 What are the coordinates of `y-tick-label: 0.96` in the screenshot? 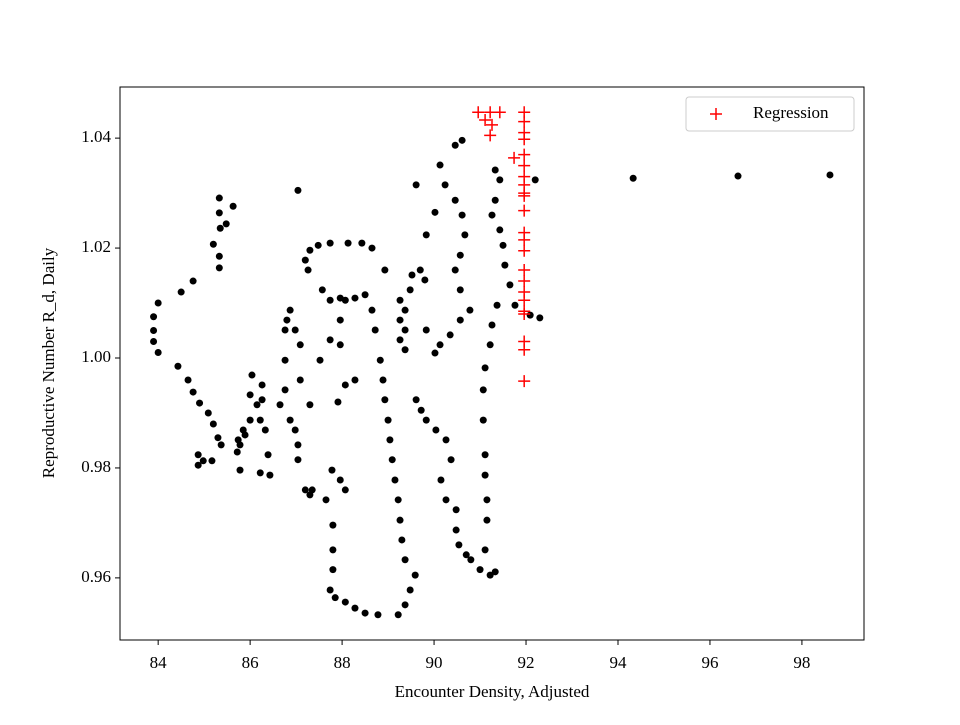 It's located at (96, 576).